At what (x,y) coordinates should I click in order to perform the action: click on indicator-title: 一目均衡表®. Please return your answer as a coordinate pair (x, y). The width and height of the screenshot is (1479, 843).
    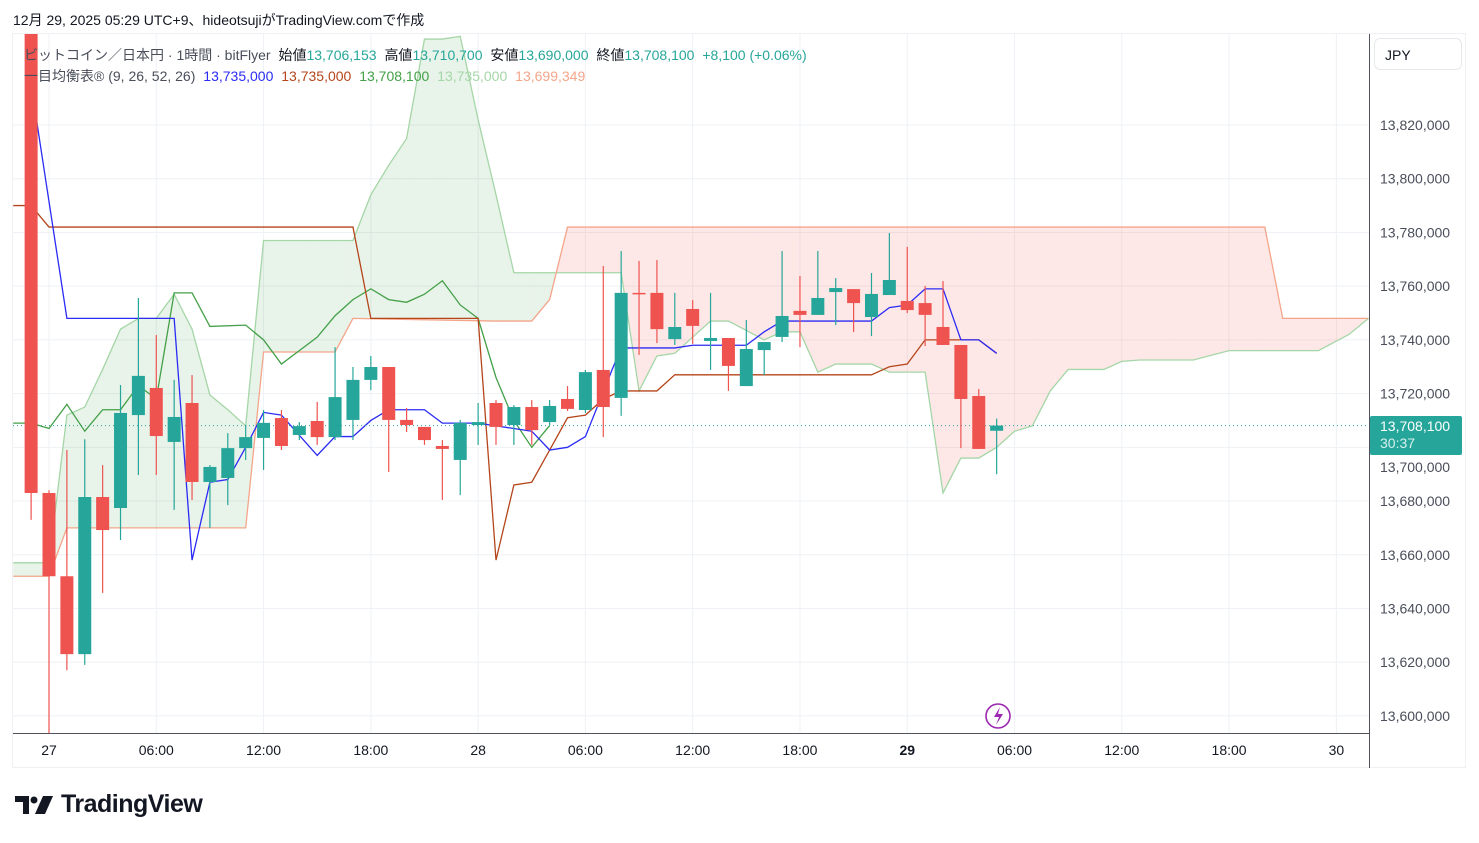
    Looking at the image, I should click on (64, 76).